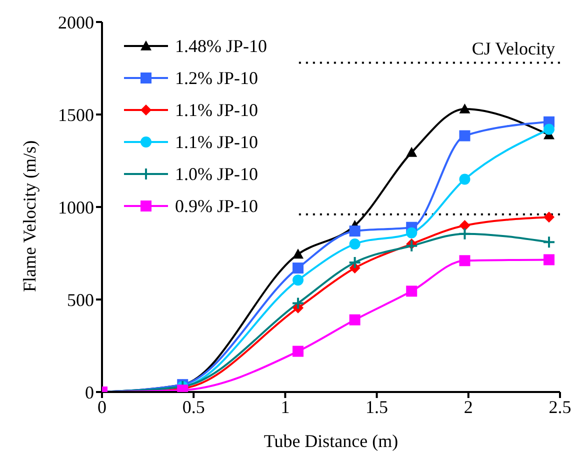 The image size is (584, 461). What do you see at coordinates (76, 114) in the screenshot?
I see `y-tick-label: 1500` at bounding box center [76, 114].